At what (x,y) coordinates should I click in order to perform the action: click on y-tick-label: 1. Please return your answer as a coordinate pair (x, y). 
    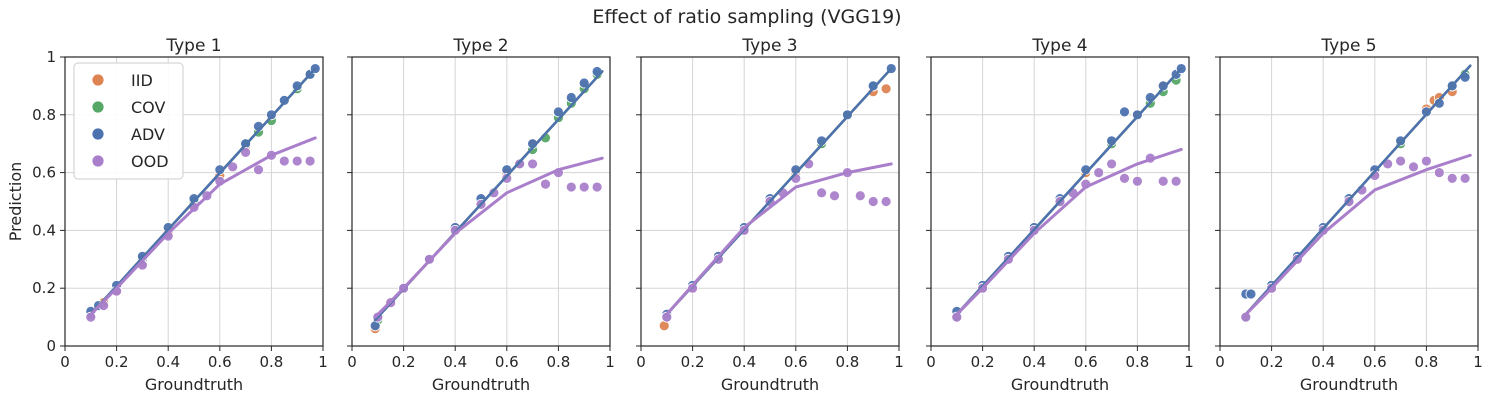
    Looking at the image, I should click on (51, 57).